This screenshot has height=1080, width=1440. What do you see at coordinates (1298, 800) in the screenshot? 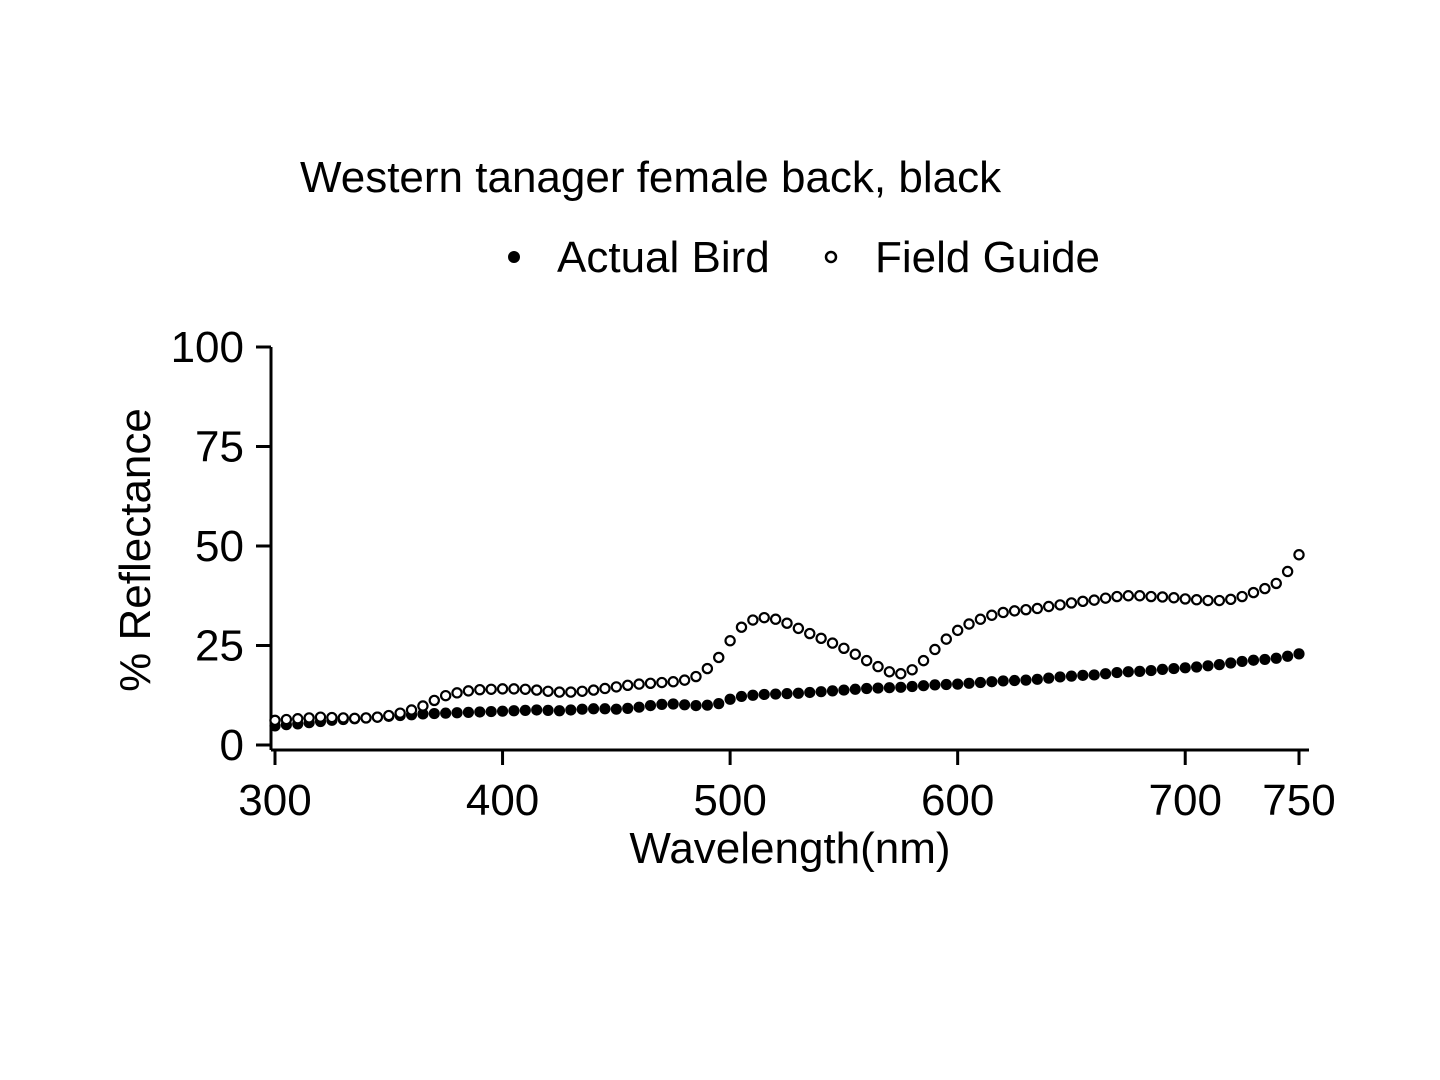
I see `x-tick-label: 750` at bounding box center [1298, 800].